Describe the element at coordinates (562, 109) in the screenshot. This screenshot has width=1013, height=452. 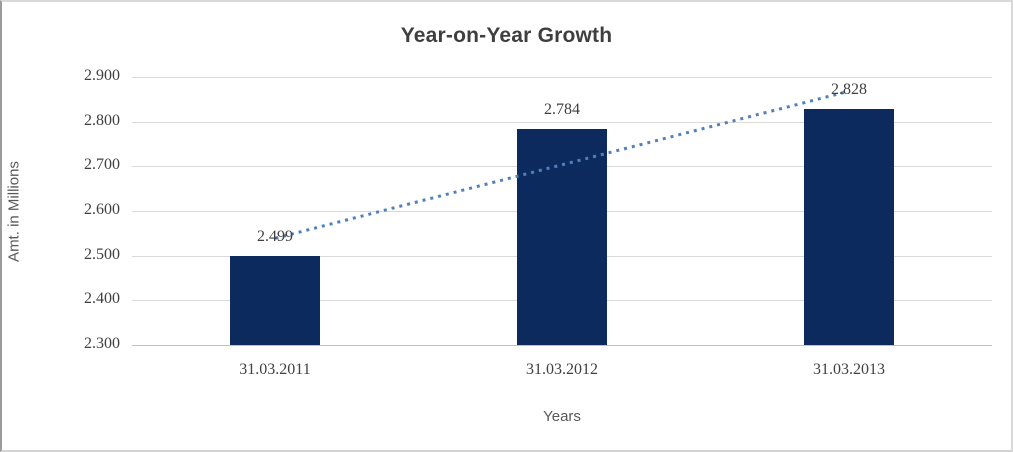
I see `bar-data-label: 2.784` at that location.